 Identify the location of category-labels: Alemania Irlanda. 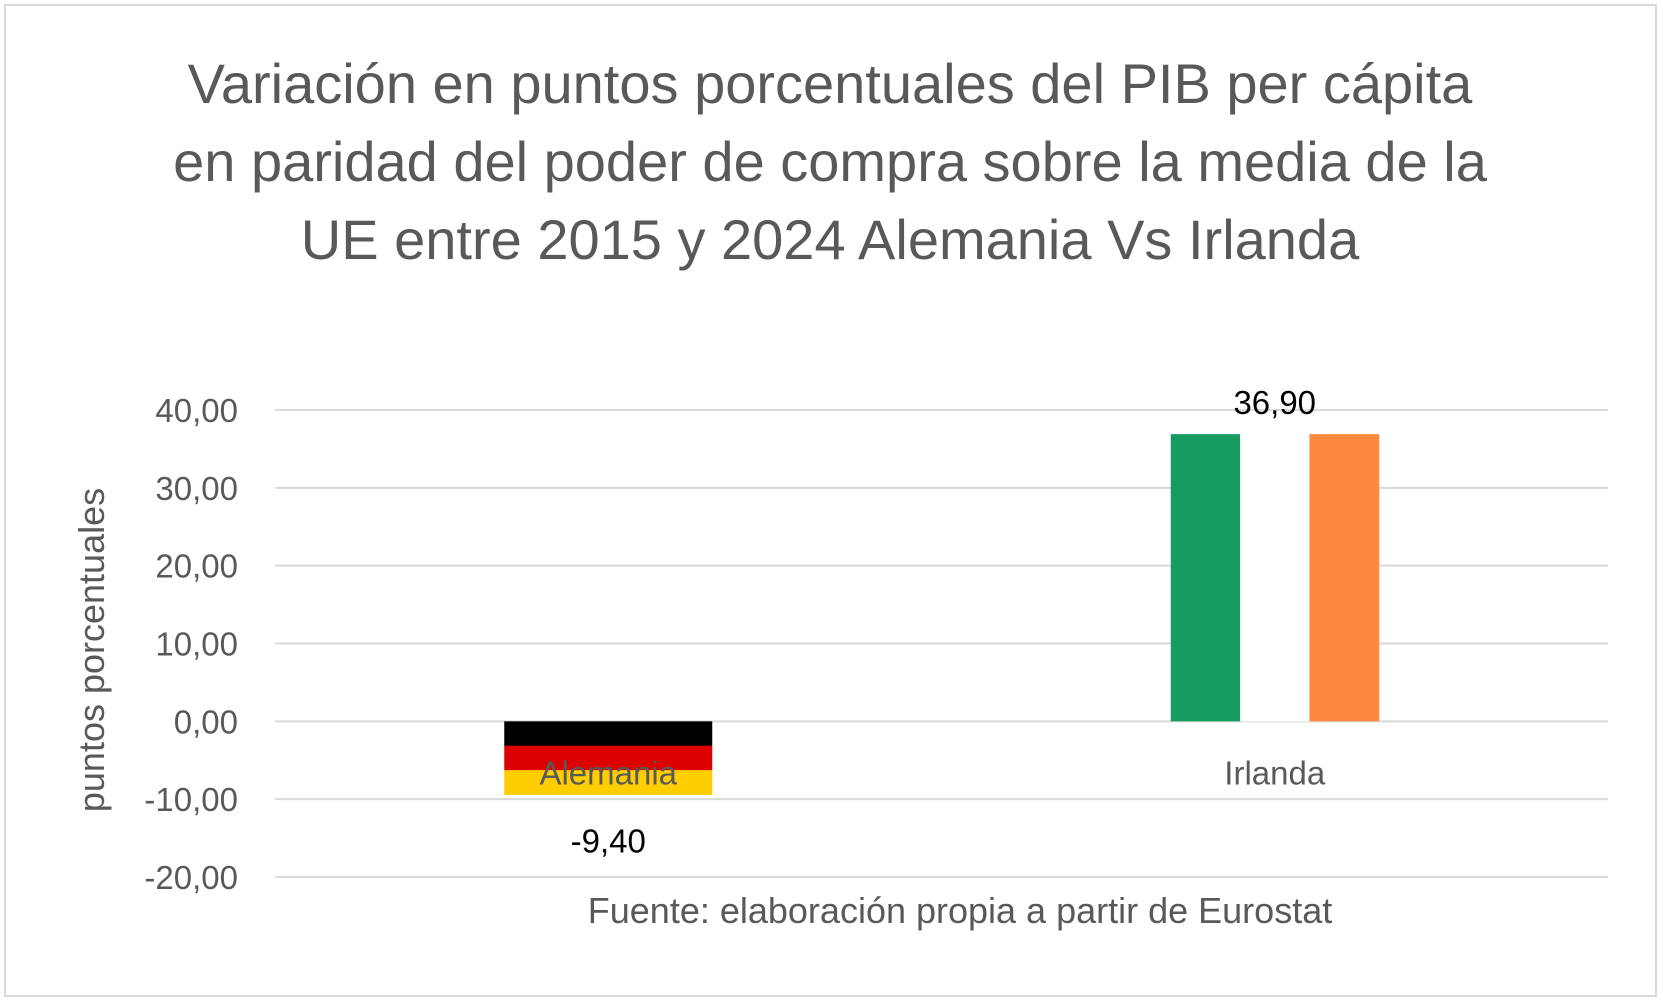
(932, 772).